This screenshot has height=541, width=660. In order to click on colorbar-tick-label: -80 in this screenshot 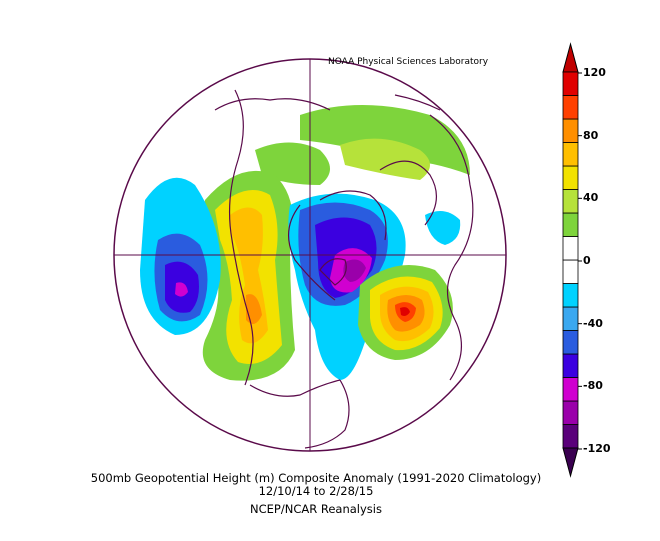, I will do `click(593, 386)`.